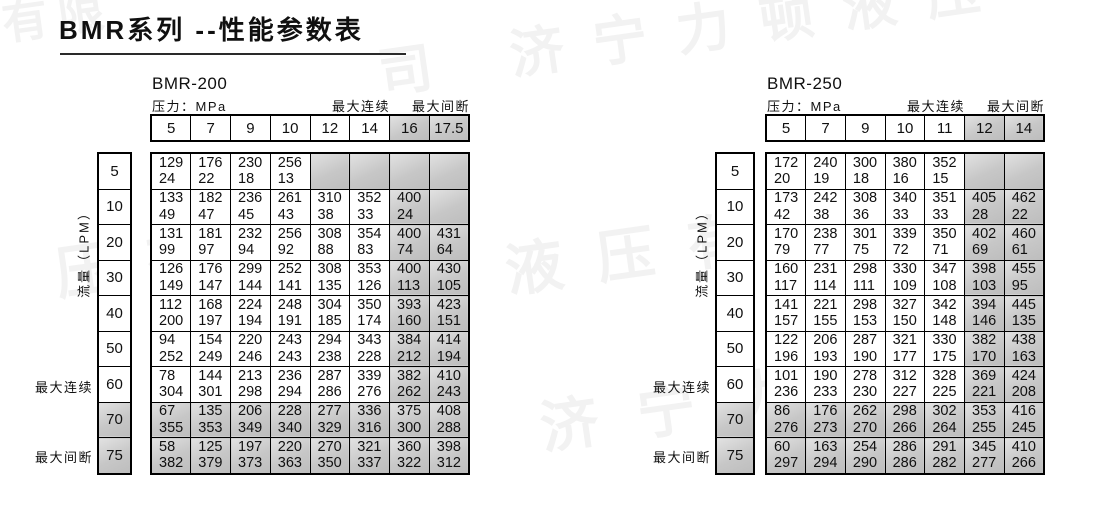 The width and height of the screenshot is (1100, 507). Describe the element at coordinates (330, 348) in the screenshot. I see `data-cell: 294 238` at that location.